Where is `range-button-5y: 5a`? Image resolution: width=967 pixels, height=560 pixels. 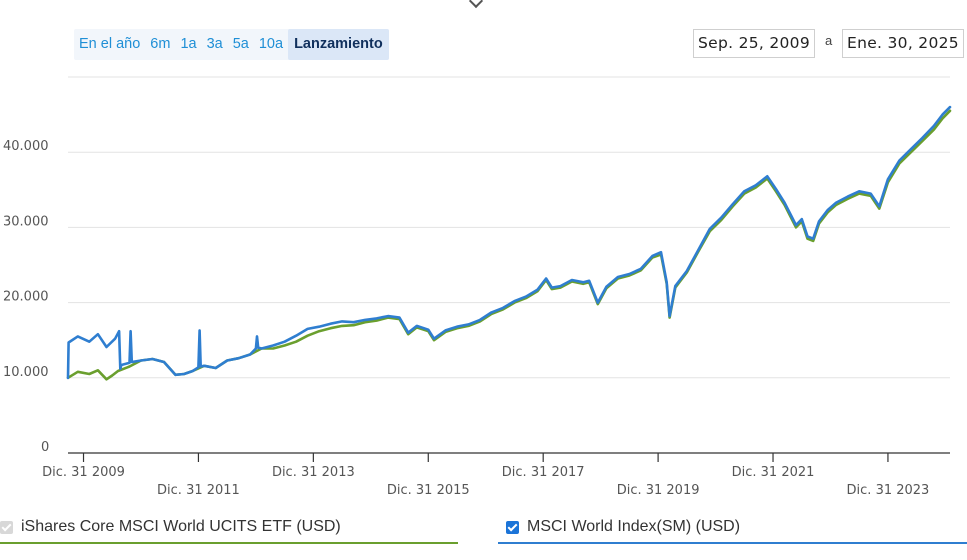
range-button-5y: 5a is located at coordinates (240, 44).